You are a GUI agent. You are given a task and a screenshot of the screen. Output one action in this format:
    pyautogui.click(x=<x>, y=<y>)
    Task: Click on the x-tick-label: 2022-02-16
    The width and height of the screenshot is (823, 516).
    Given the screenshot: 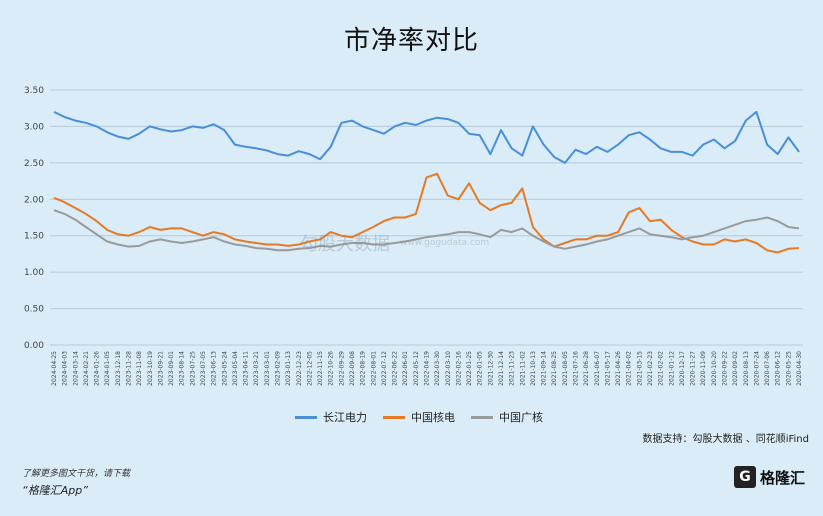 What is the action you would take?
    pyautogui.click(x=458, y=368)
    